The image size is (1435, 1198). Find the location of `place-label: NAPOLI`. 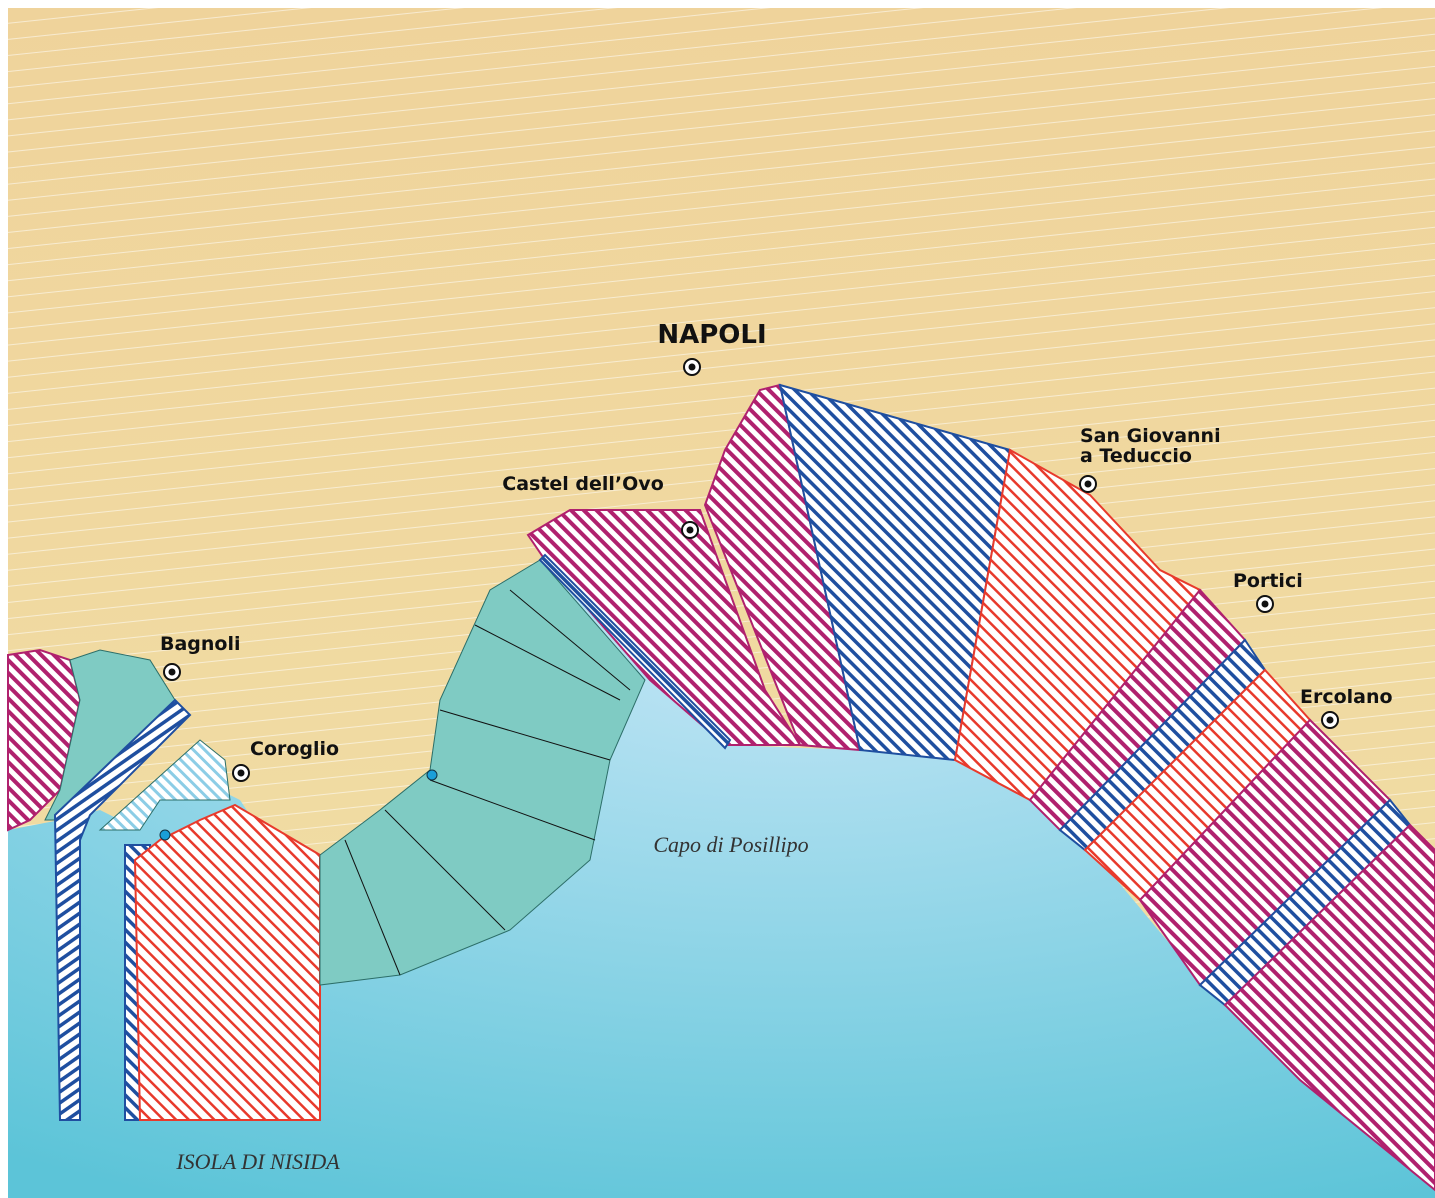

place-label: NAPOLI is located at coordinates (711, 335).